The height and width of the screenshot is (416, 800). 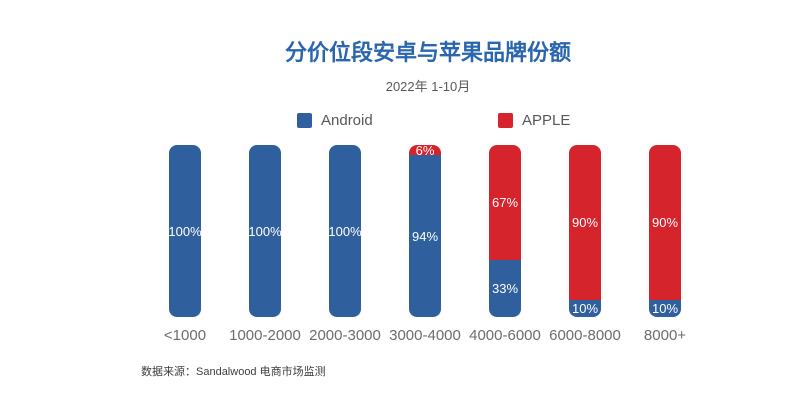 I want to click on bar-column: 90% 10% 8000+, so click(x=665, y=244).